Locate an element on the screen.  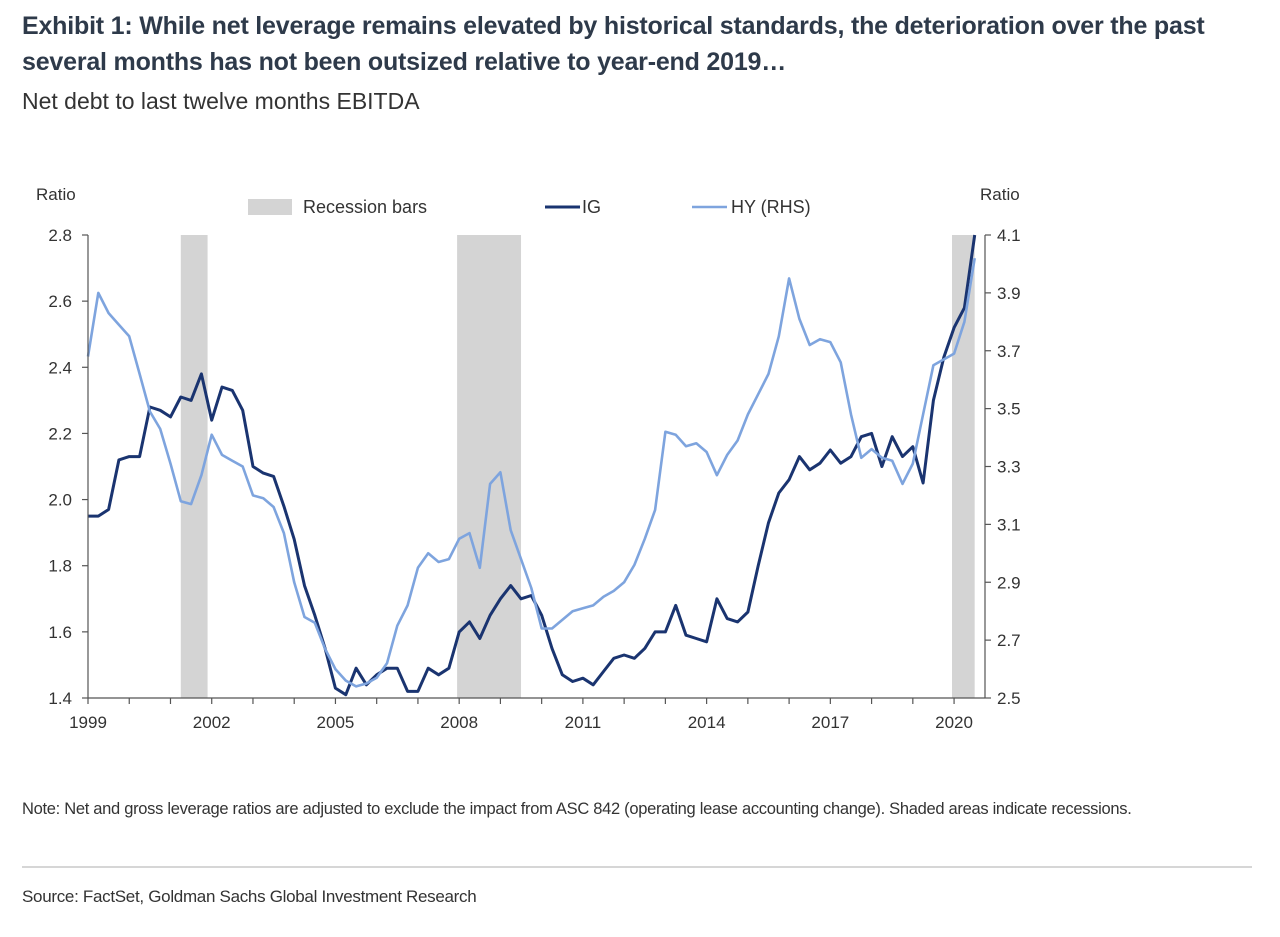
legend-swatch-recession is located at coordinates (270, 207).